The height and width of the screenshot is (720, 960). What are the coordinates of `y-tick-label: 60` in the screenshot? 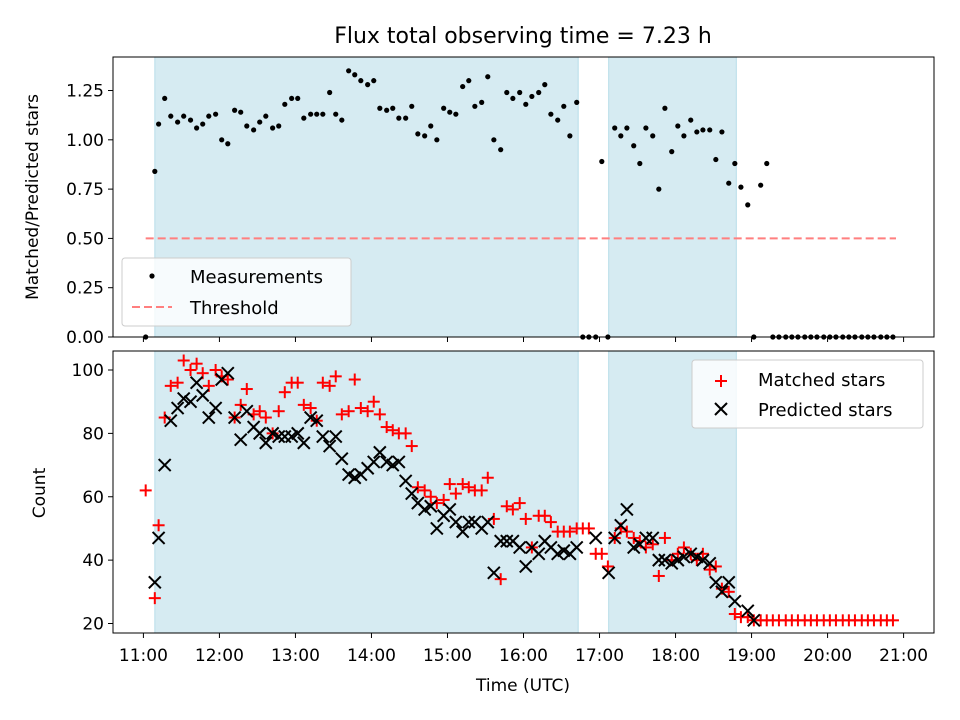 It's located at (93, 498).